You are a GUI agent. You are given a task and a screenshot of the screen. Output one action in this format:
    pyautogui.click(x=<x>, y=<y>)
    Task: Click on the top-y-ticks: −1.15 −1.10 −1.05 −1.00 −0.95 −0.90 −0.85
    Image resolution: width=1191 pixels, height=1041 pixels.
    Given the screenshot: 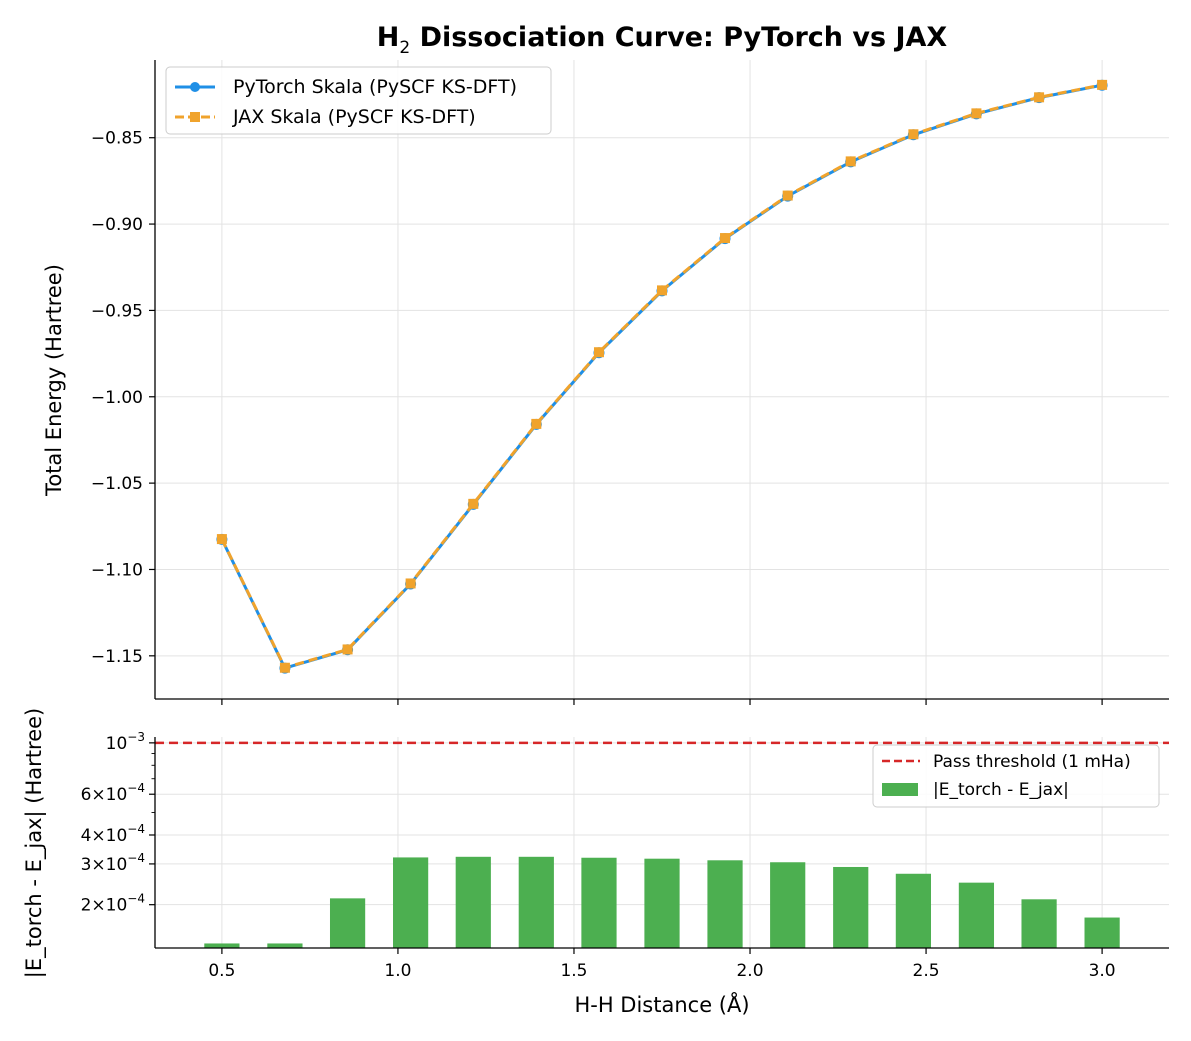 What is the action you would take?
    pyautogui.click(x=123, y=398)
    